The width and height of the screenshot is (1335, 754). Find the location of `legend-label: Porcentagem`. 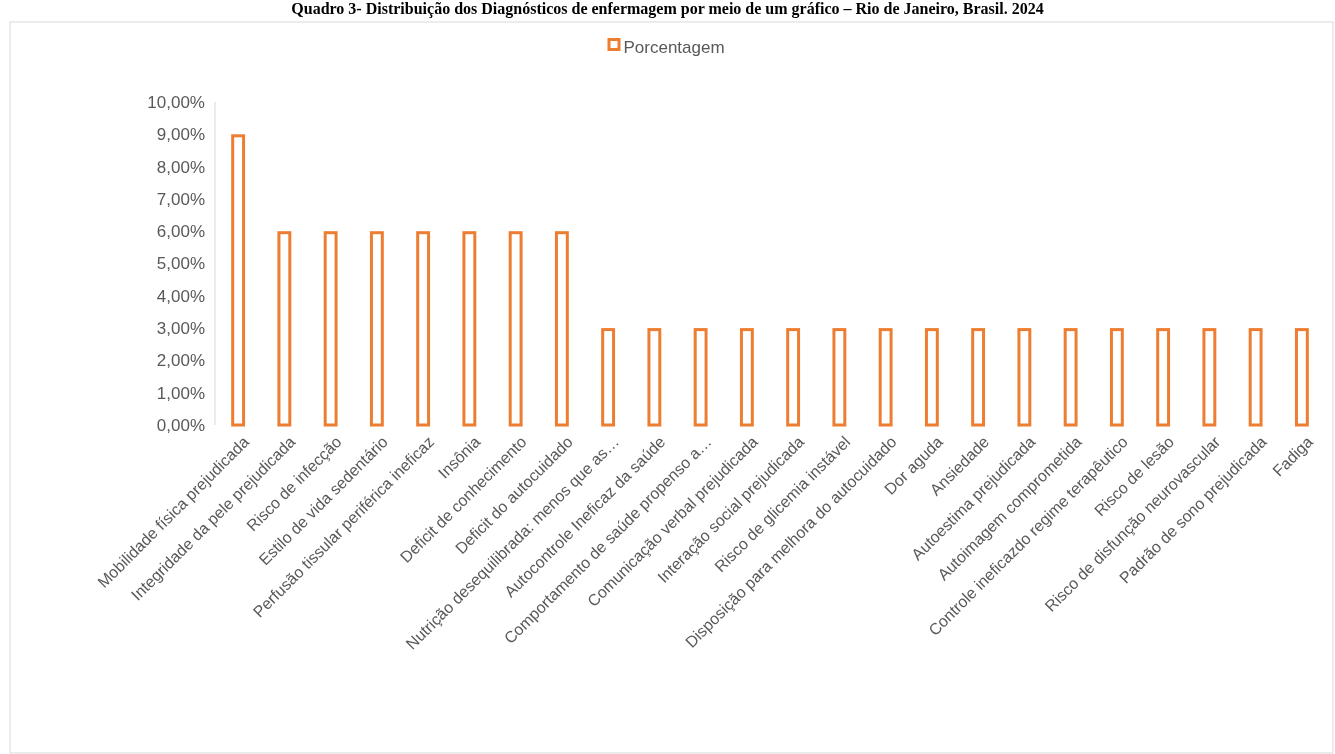

legend-label: Porcentagem is located at coordinates (674, 47).